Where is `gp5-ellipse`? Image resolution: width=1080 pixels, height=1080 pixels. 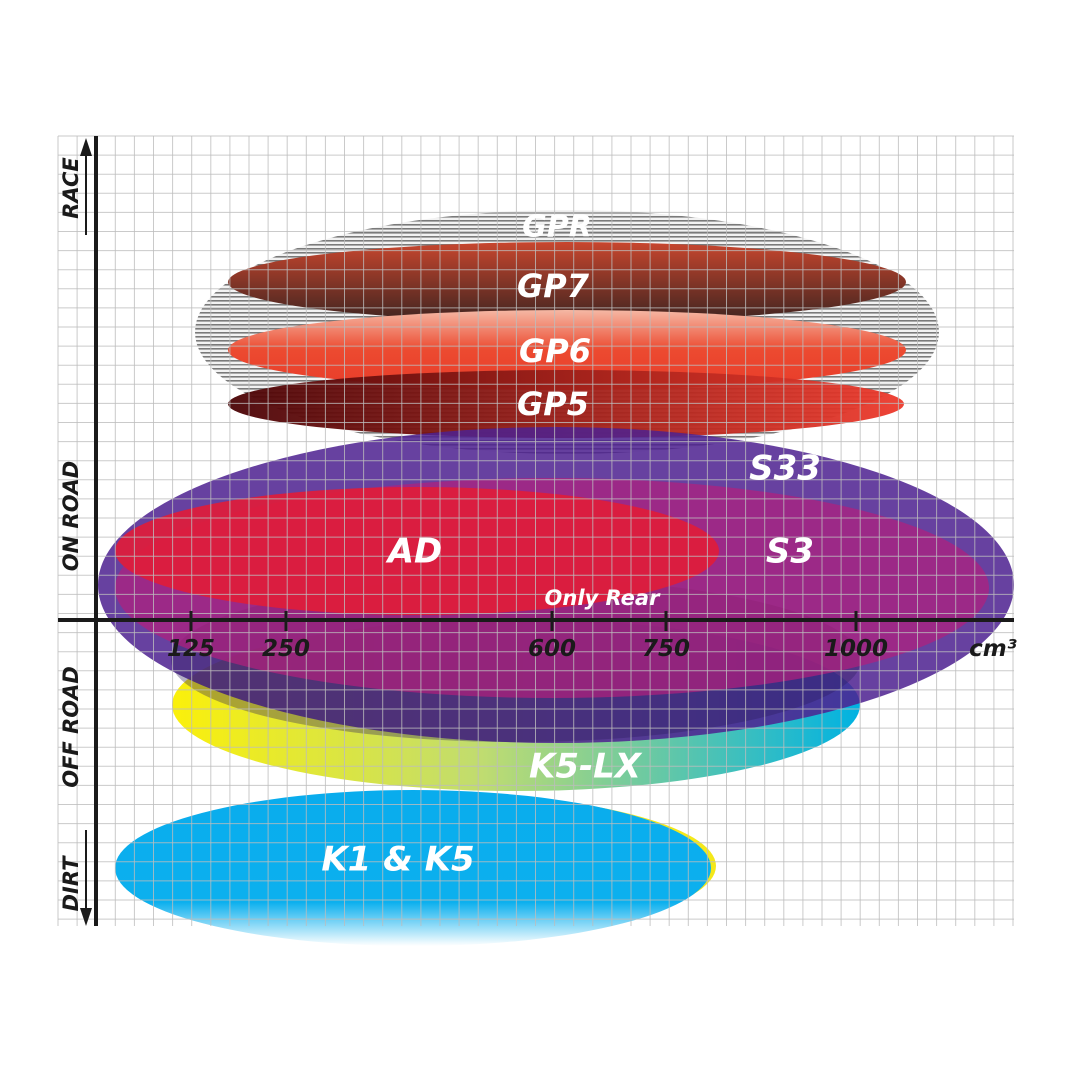 gp5-ellipse is located at coordinates (566, 404).